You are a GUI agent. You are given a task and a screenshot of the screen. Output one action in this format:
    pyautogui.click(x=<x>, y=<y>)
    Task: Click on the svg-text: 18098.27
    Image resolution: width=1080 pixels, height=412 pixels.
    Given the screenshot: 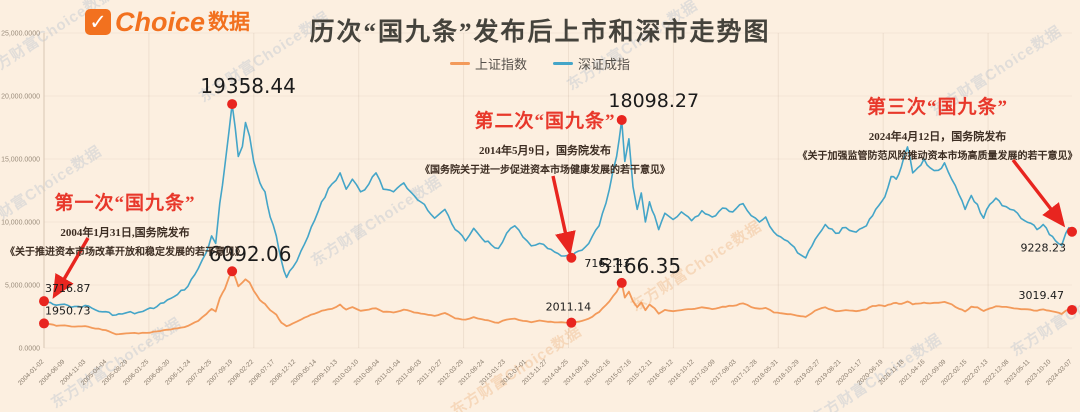 What is the action you would take?
    pyautogui.click(x=653, y=101)
    